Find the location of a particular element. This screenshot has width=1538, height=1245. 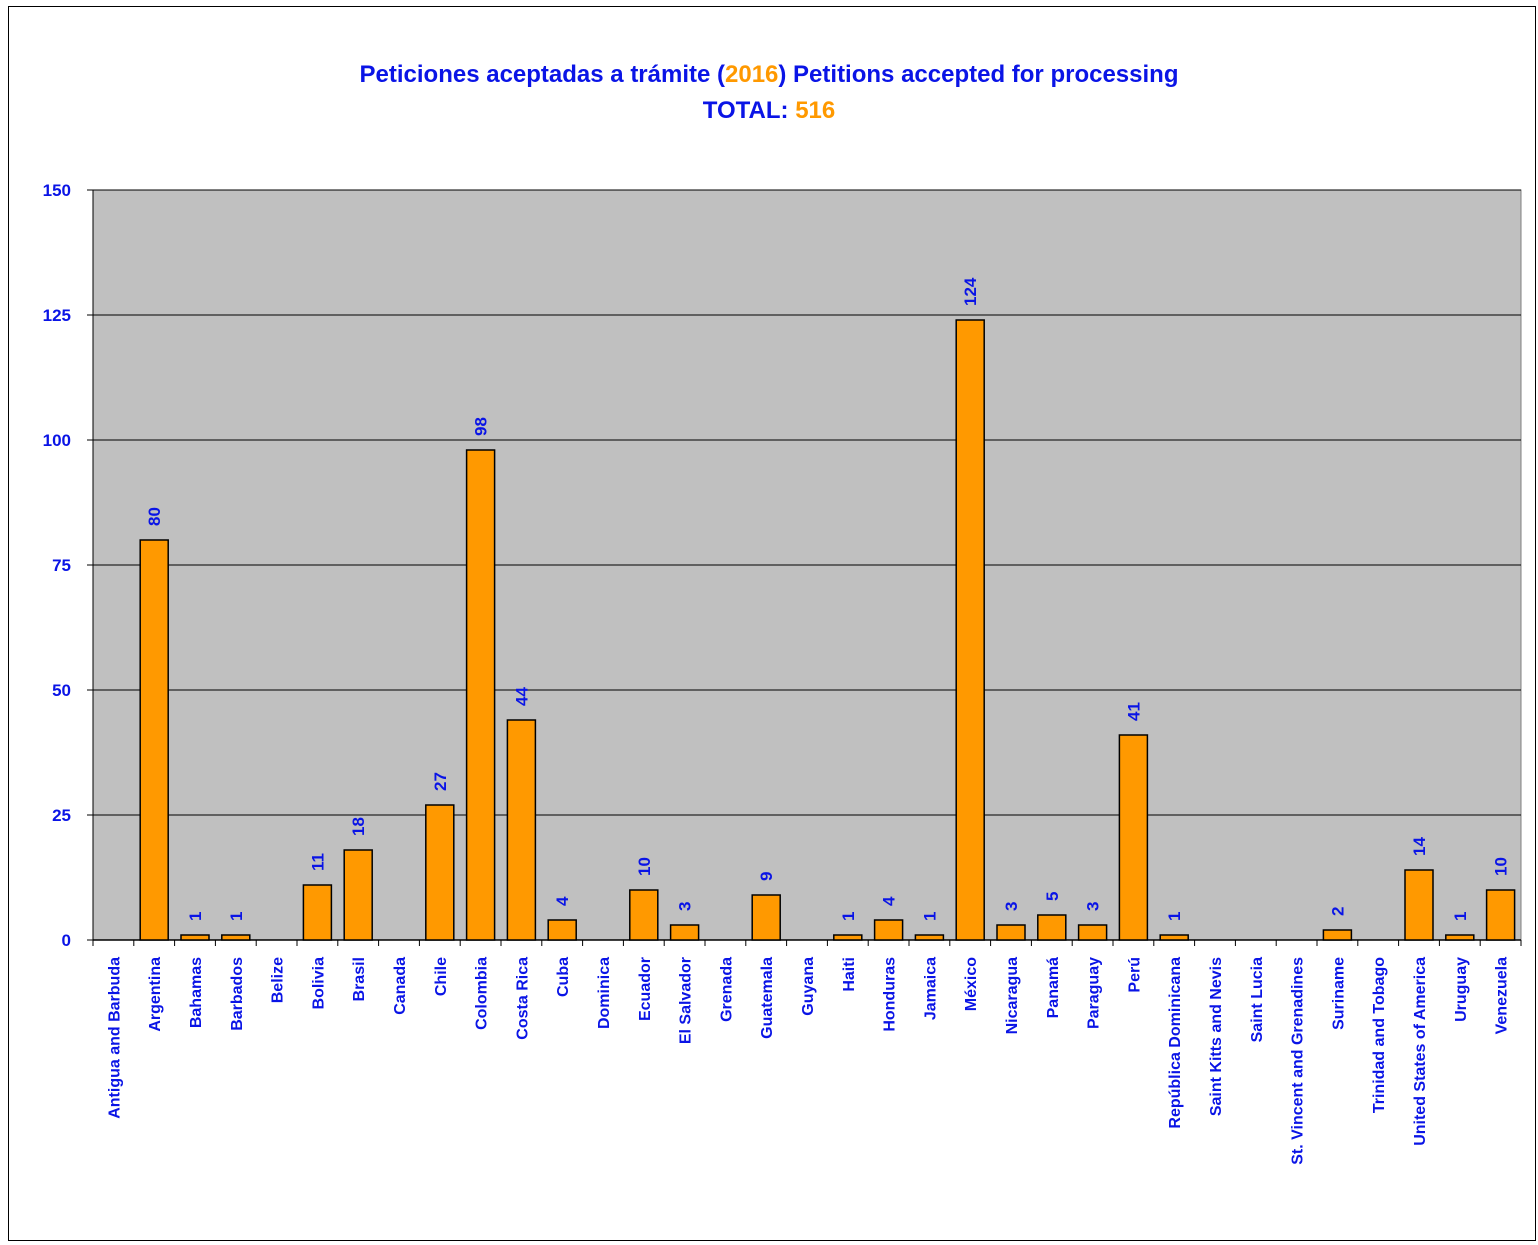

y-tick-label: 100 is located at coordinates (57, 440).